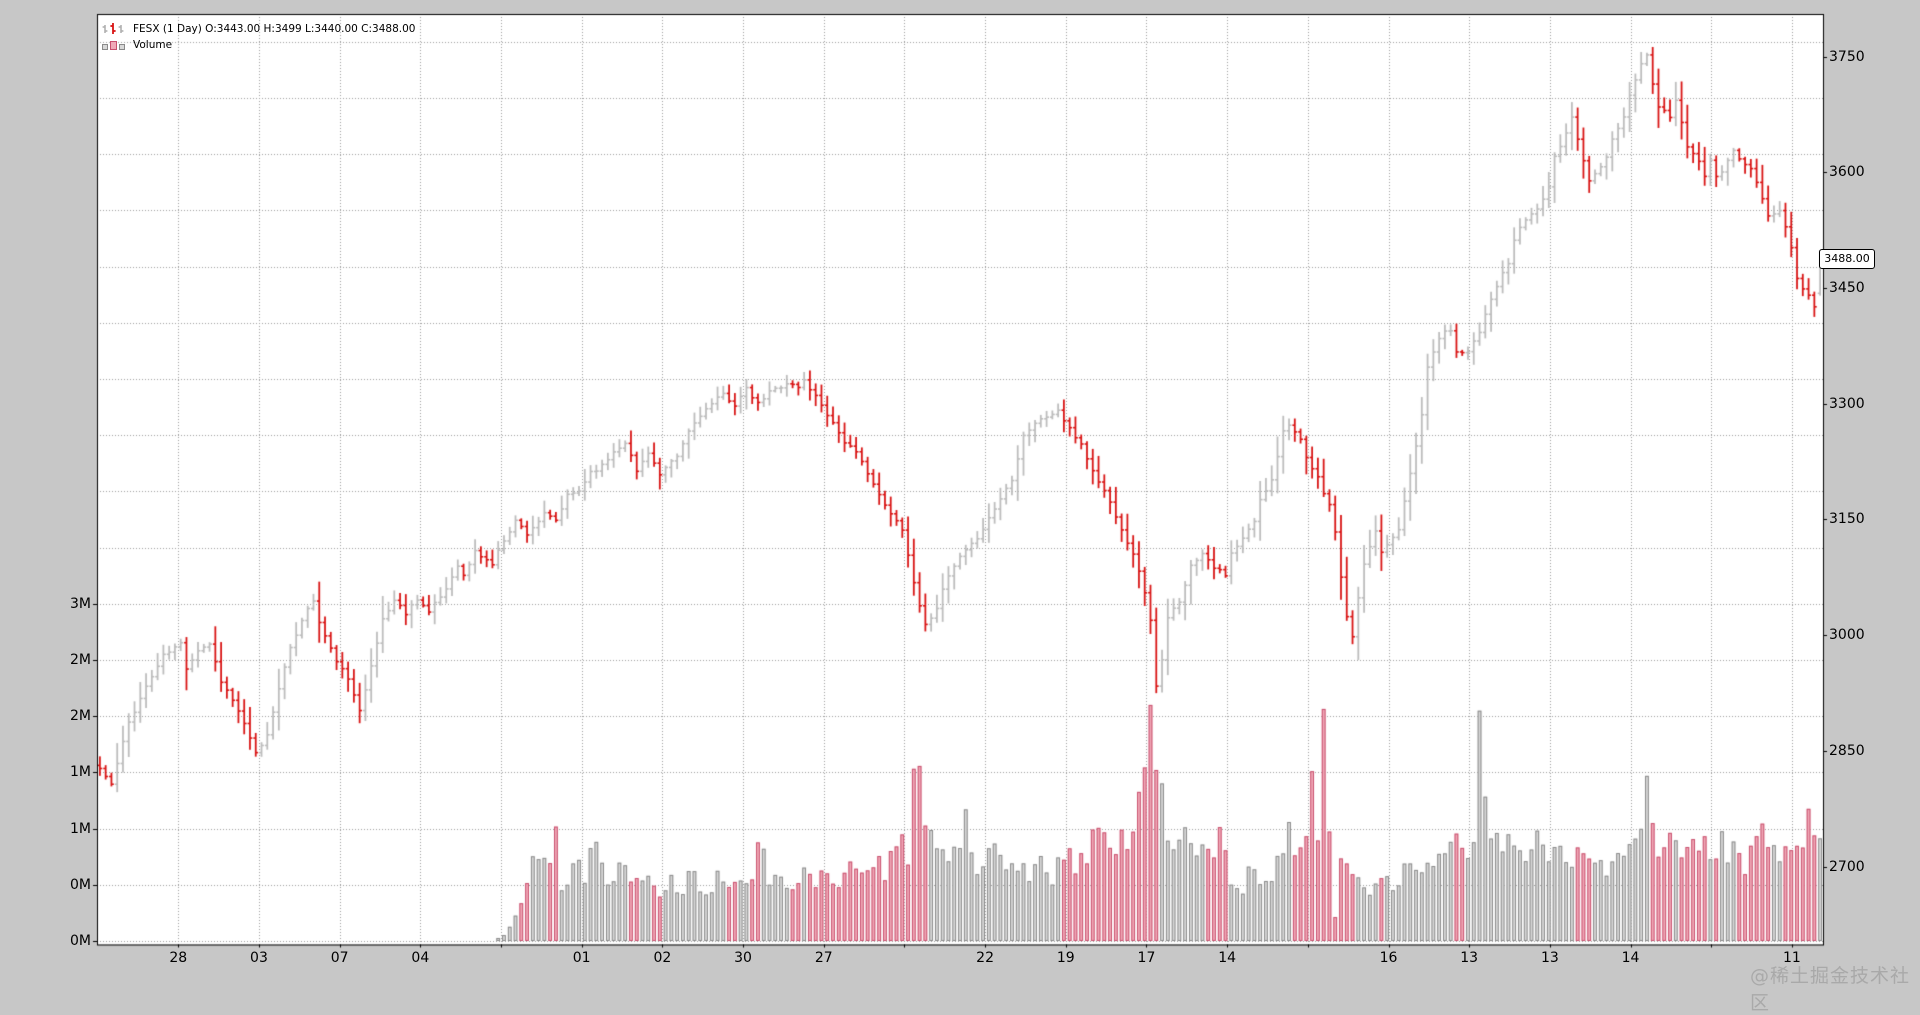  I want to click on volume-tick-label: 3M, so click(80, 603).